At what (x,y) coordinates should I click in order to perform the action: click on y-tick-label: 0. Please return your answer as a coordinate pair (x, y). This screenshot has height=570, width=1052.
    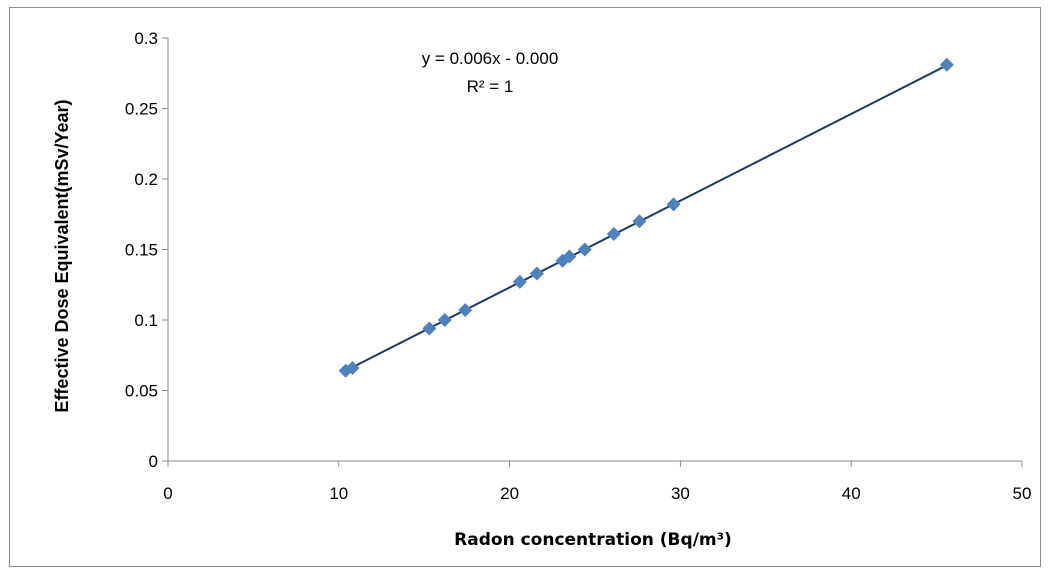
    Looking at the image, I should click on (153, 461).